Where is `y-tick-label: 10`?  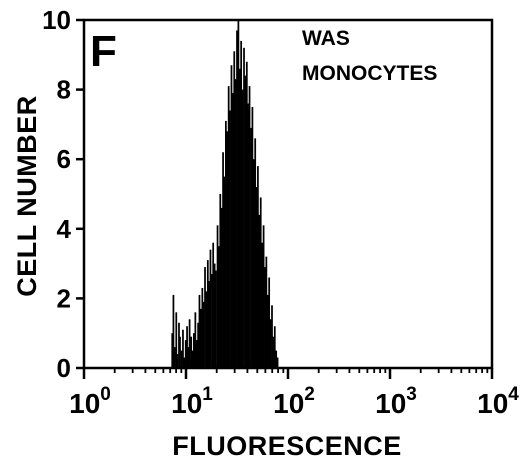
y-tick-label: 10 is located at coordinates (56, 20).